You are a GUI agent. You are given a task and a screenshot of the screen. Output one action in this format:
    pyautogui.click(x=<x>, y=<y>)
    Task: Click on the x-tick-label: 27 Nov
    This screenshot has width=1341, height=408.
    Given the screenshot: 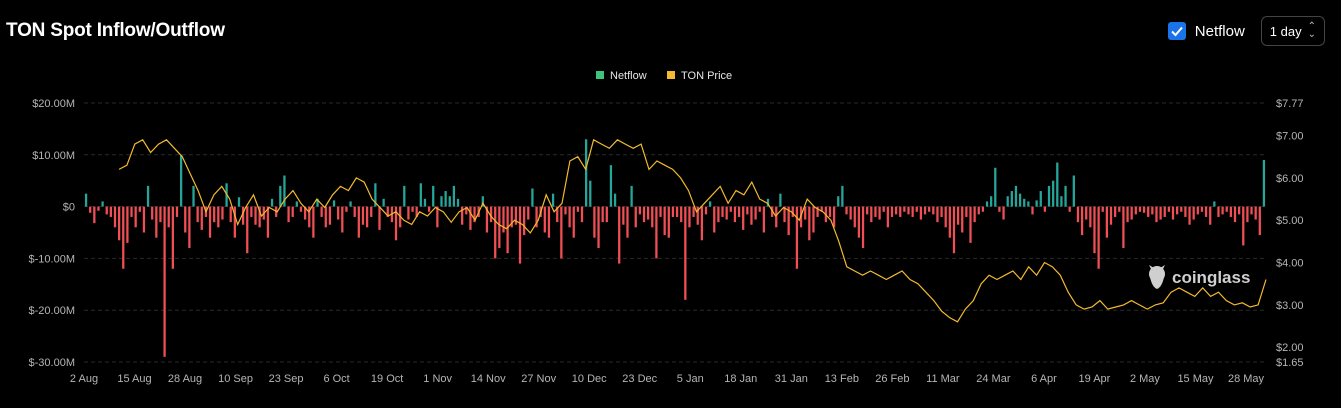 What is the action you would take?
    pyautogui.click(x=538, y=379)
    